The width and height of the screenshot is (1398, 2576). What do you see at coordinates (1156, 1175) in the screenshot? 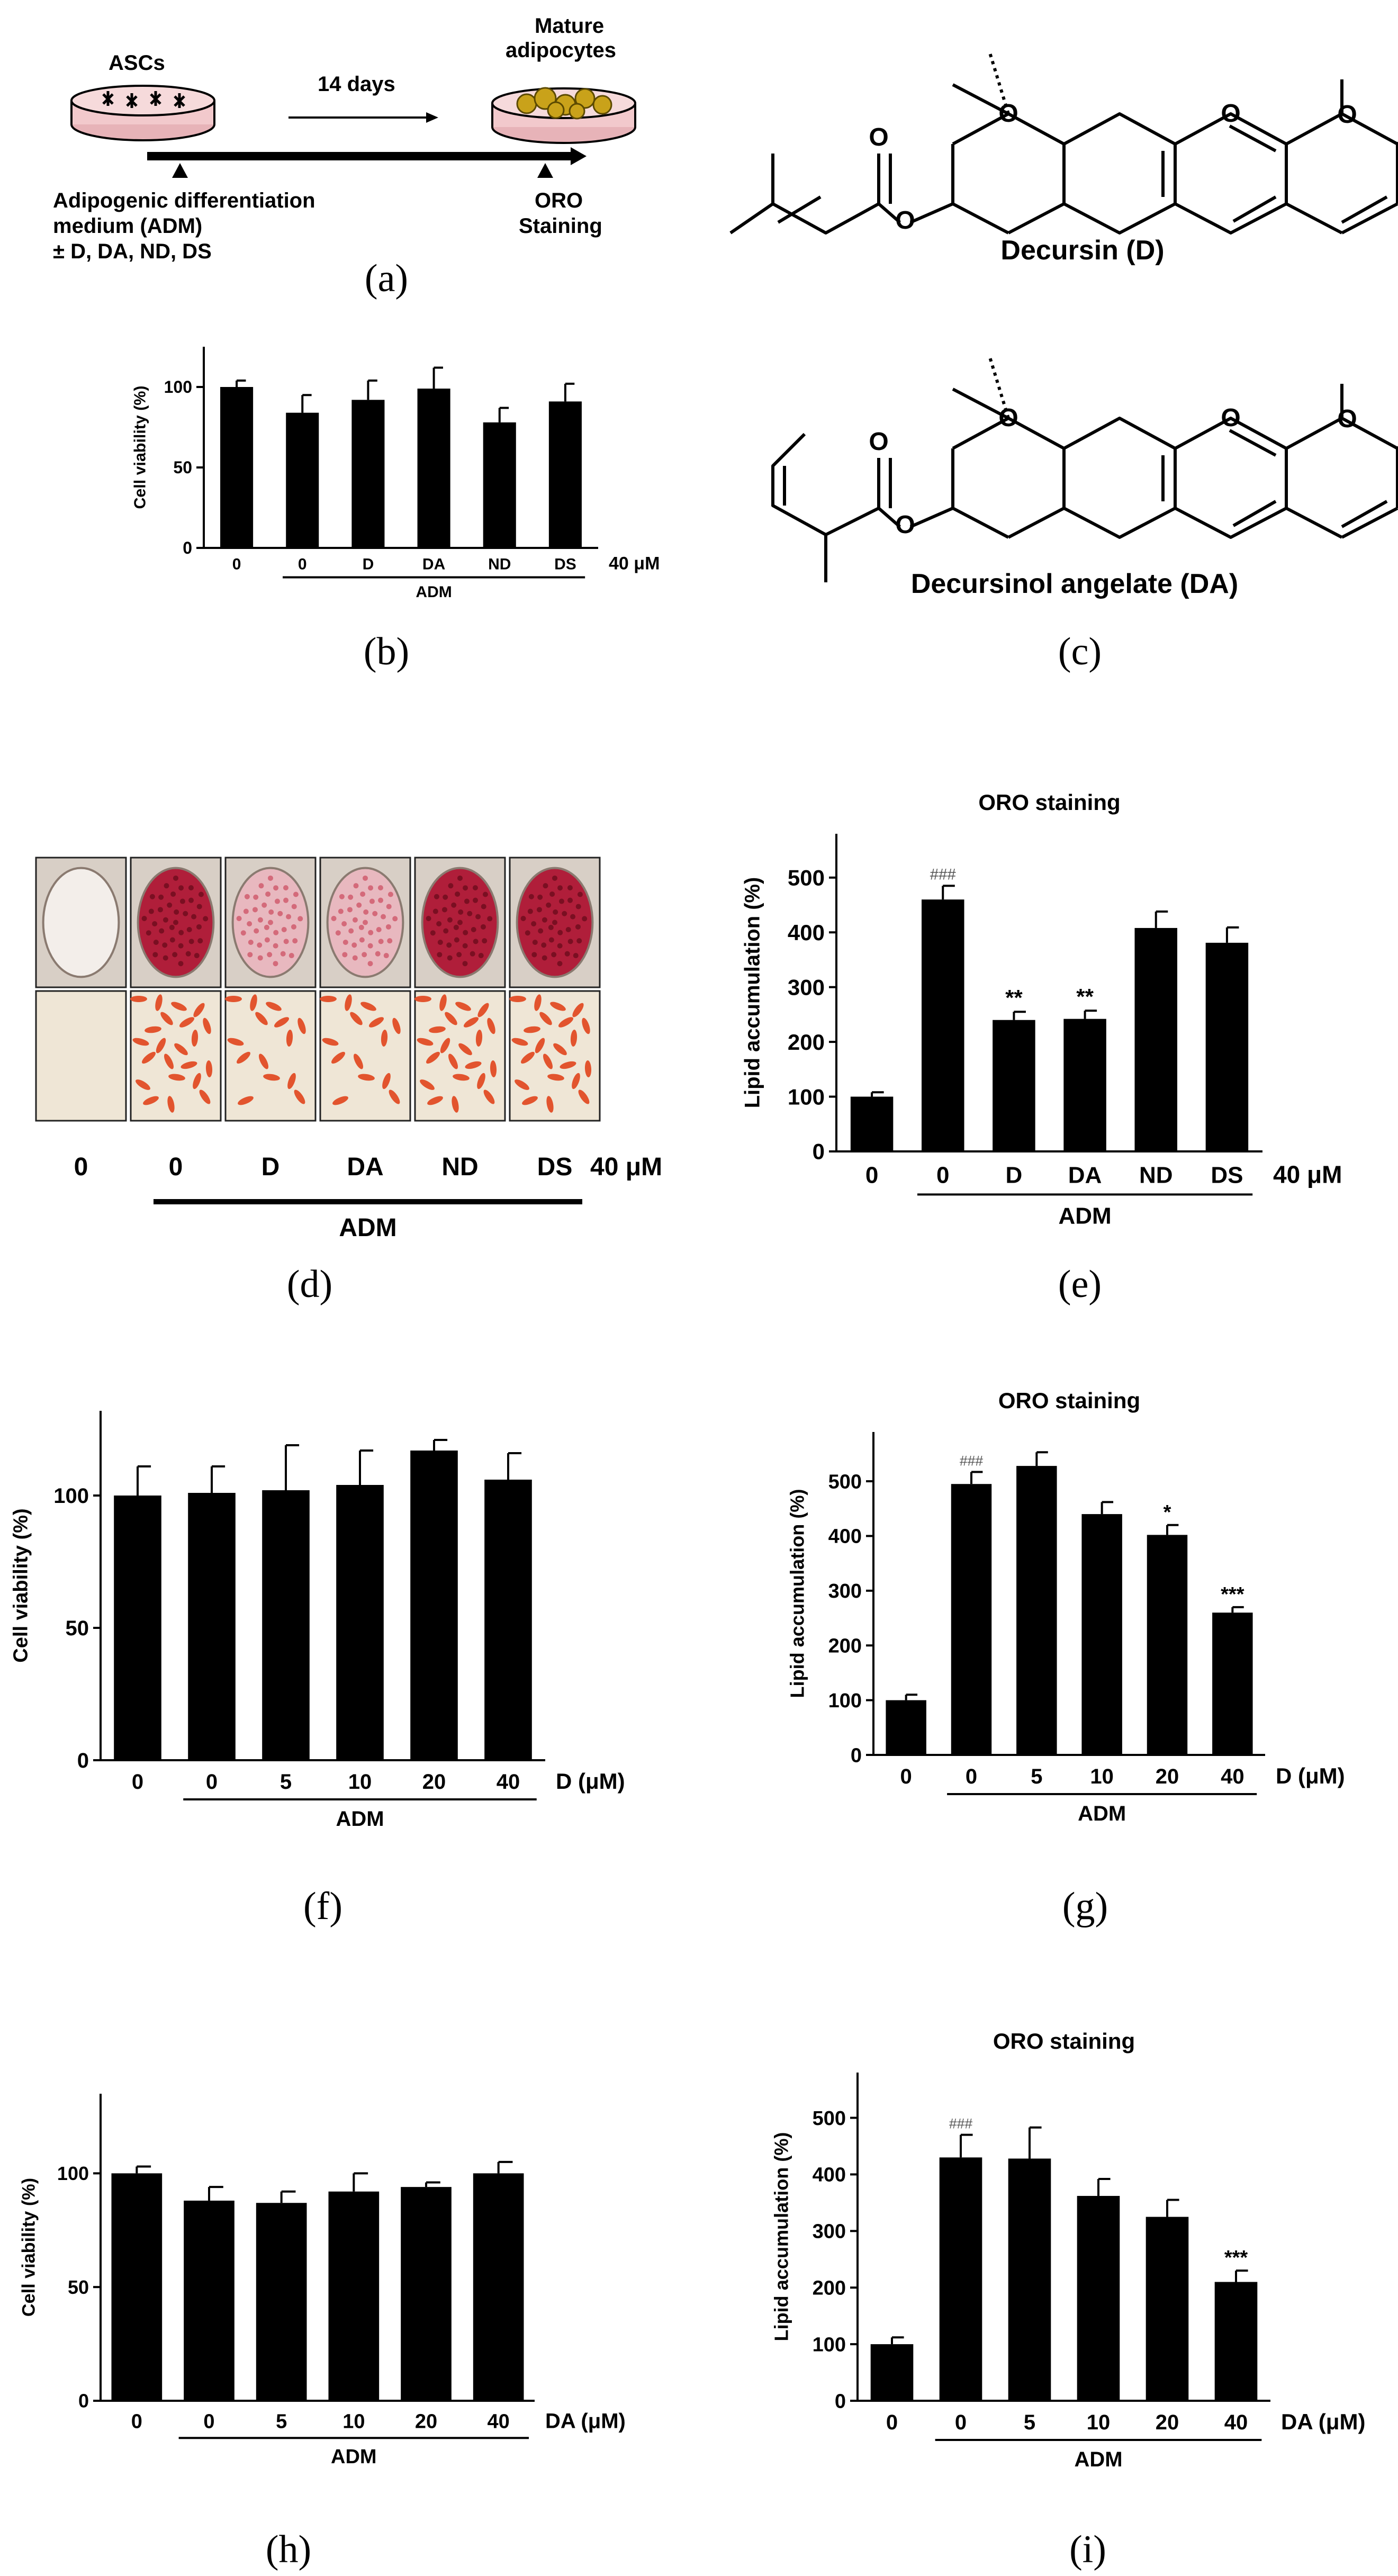
I see `x-tick-label: ND` at bounding box center [1156, 1175].